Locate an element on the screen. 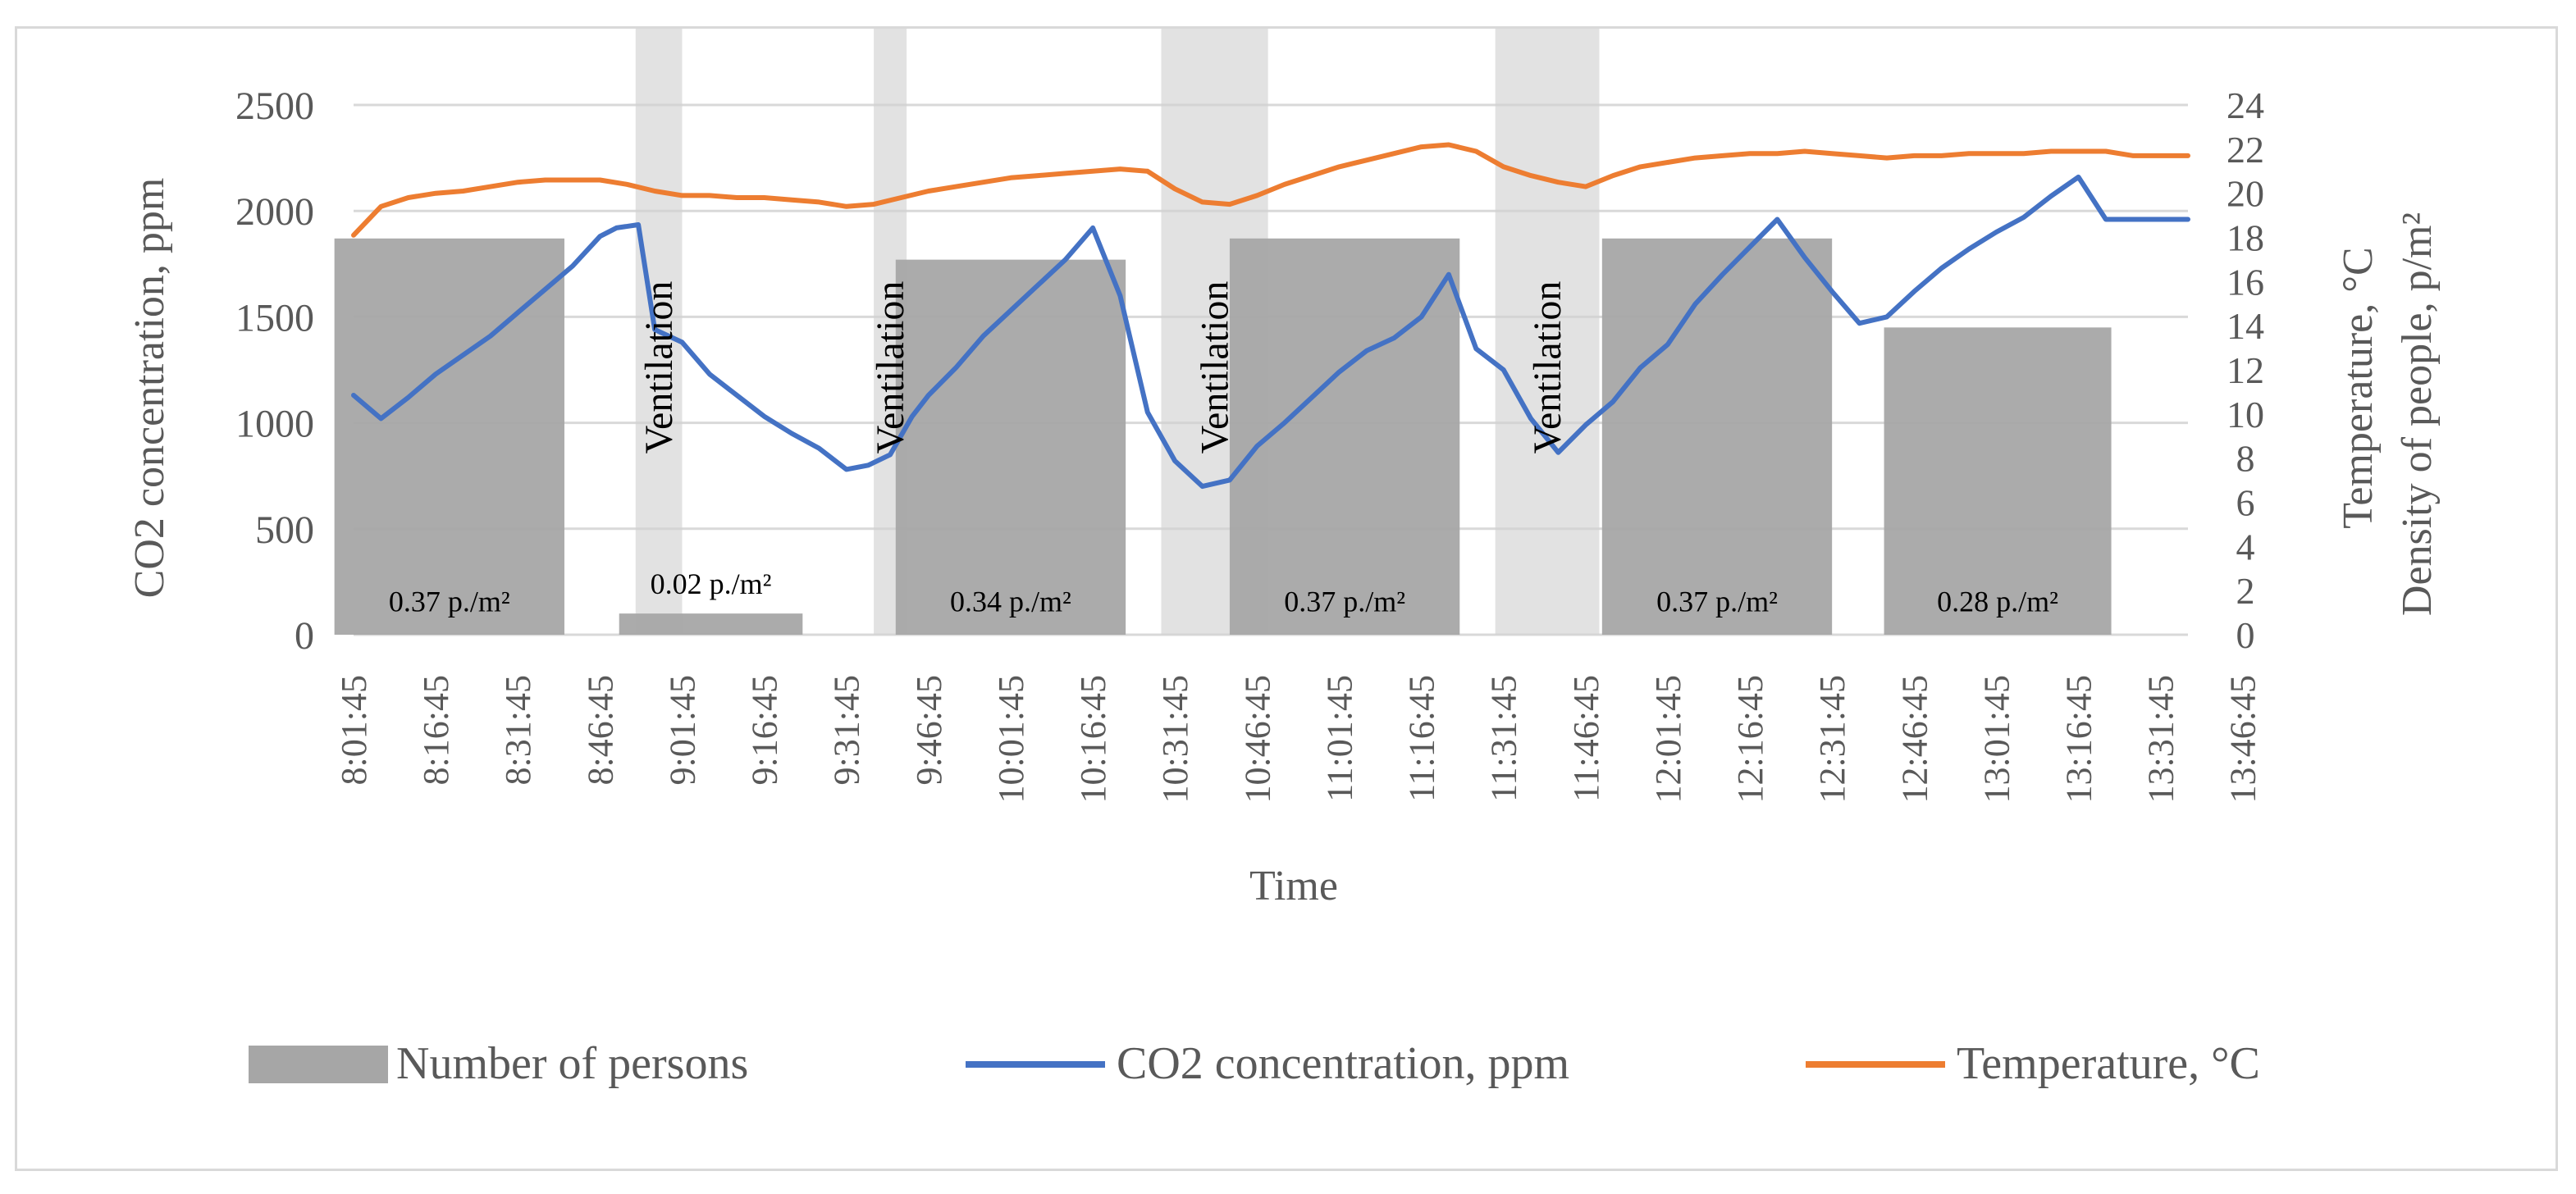 Image resolution: width=2576 pixels, height=1194 pixels. x-tick-label: 9:16:45 is located at coordinates (765, 730).